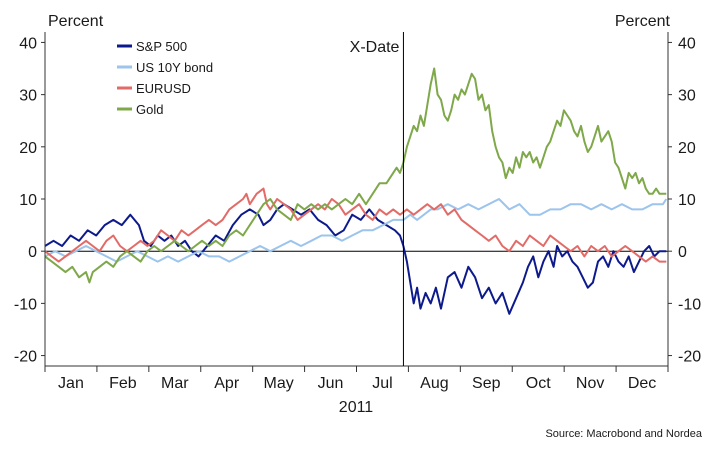 This screenshot has width=716, height=452. I want to click on y-tick-label-left: -10, so click(25, 304).